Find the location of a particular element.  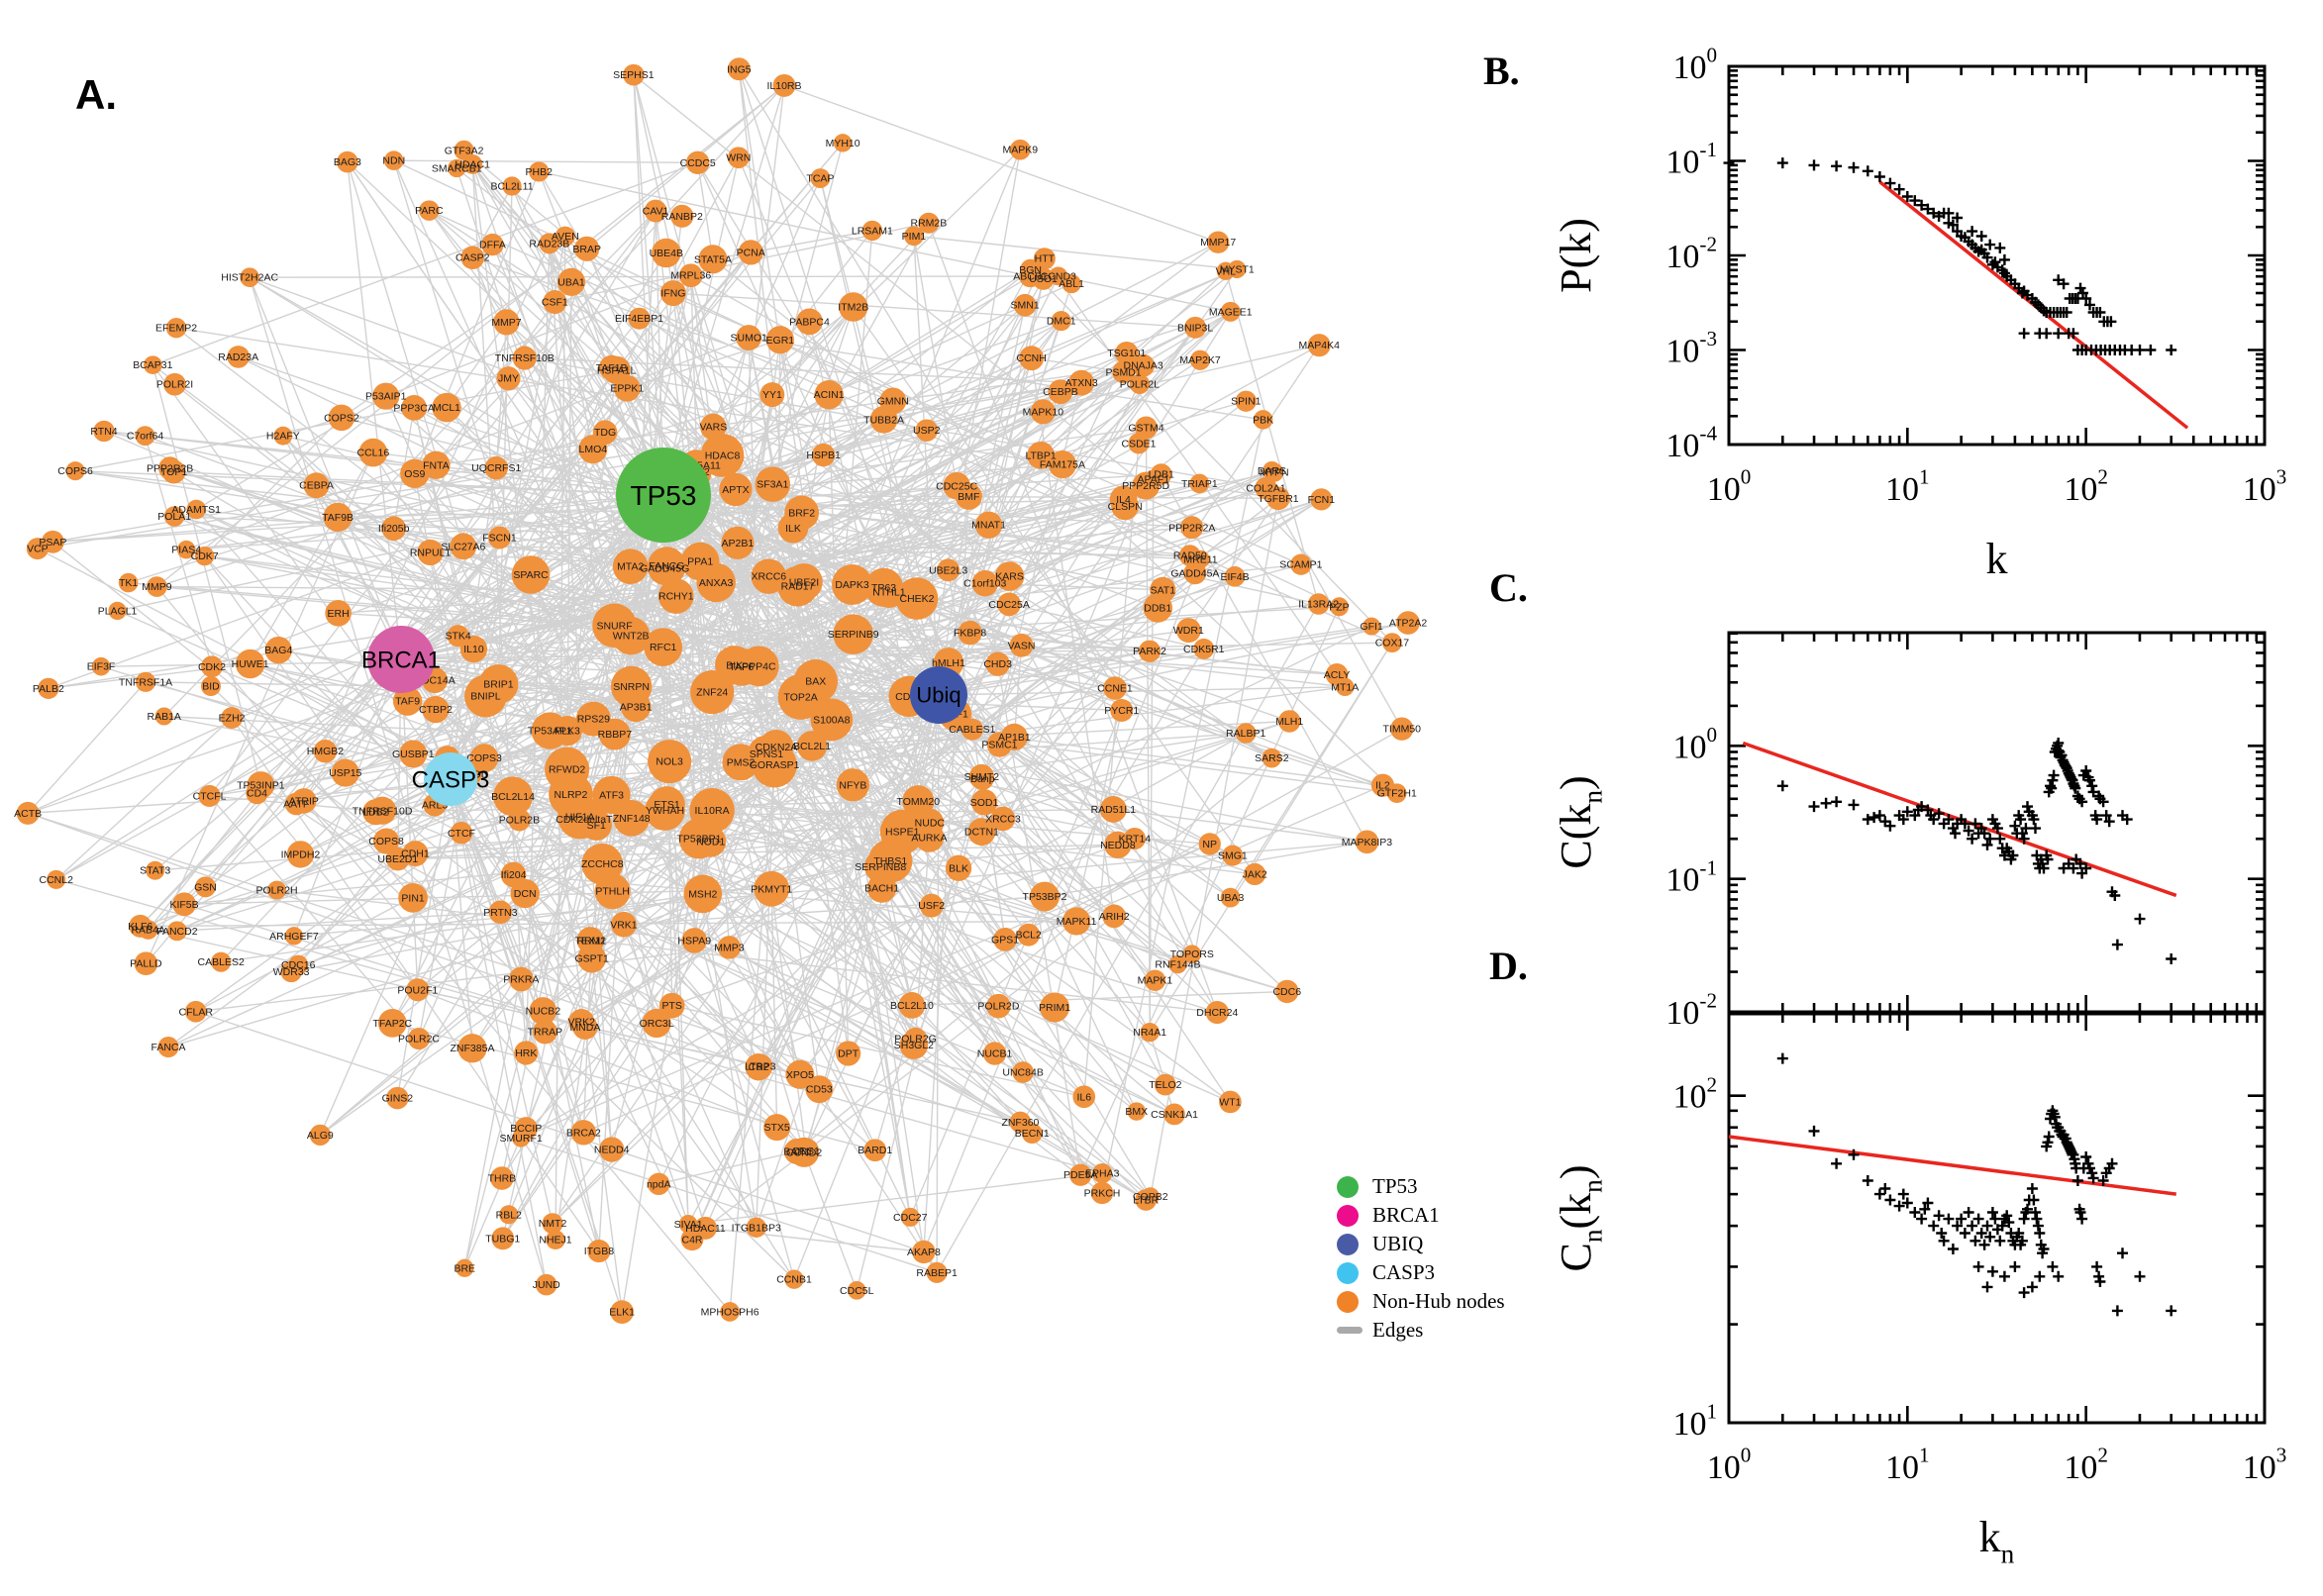

network-node-label: ABCB1 is located at coordinates (1030, 276).